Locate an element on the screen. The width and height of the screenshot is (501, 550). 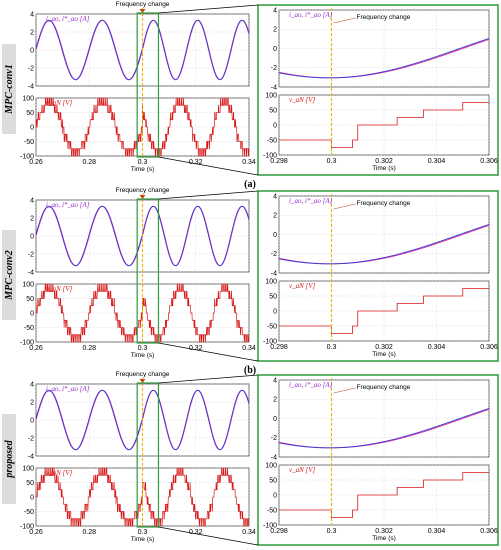
panel-label: (a) is located at coordinates (250, 184).